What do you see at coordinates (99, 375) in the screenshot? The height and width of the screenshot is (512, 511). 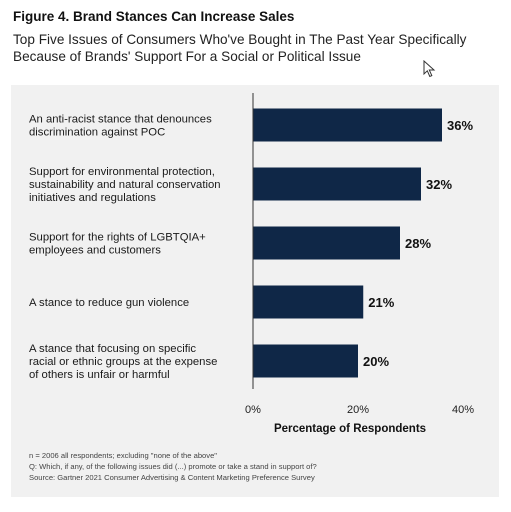 I see `category-label: of others is unfair or harmful` at bounding box center [99, 375].